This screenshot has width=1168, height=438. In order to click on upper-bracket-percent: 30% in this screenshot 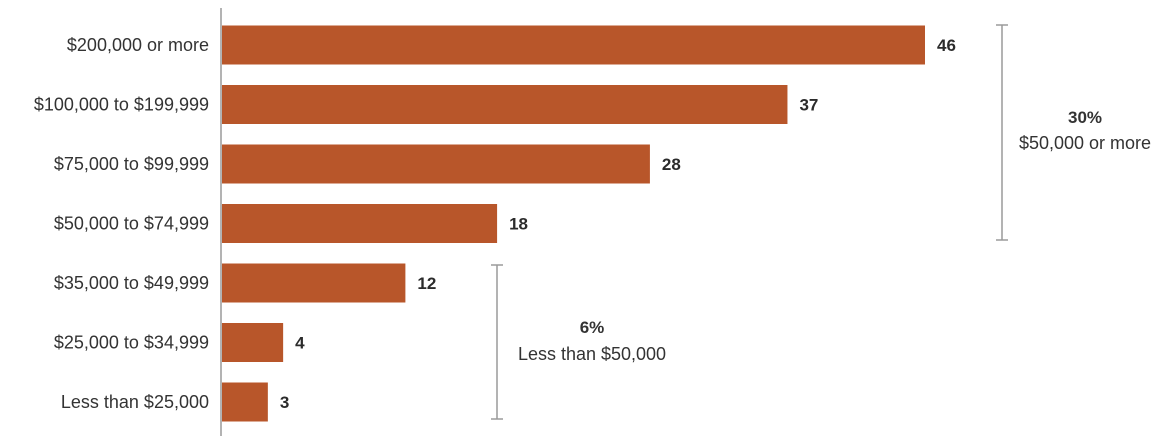, I will do `click(1085, 117)`.